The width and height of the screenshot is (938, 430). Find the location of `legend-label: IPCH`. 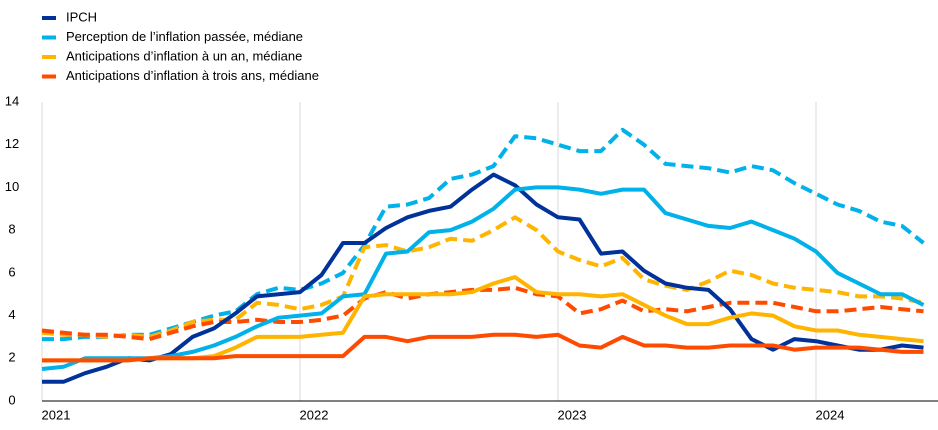

legend-label: IPCH is located at coordinates (81, 16).